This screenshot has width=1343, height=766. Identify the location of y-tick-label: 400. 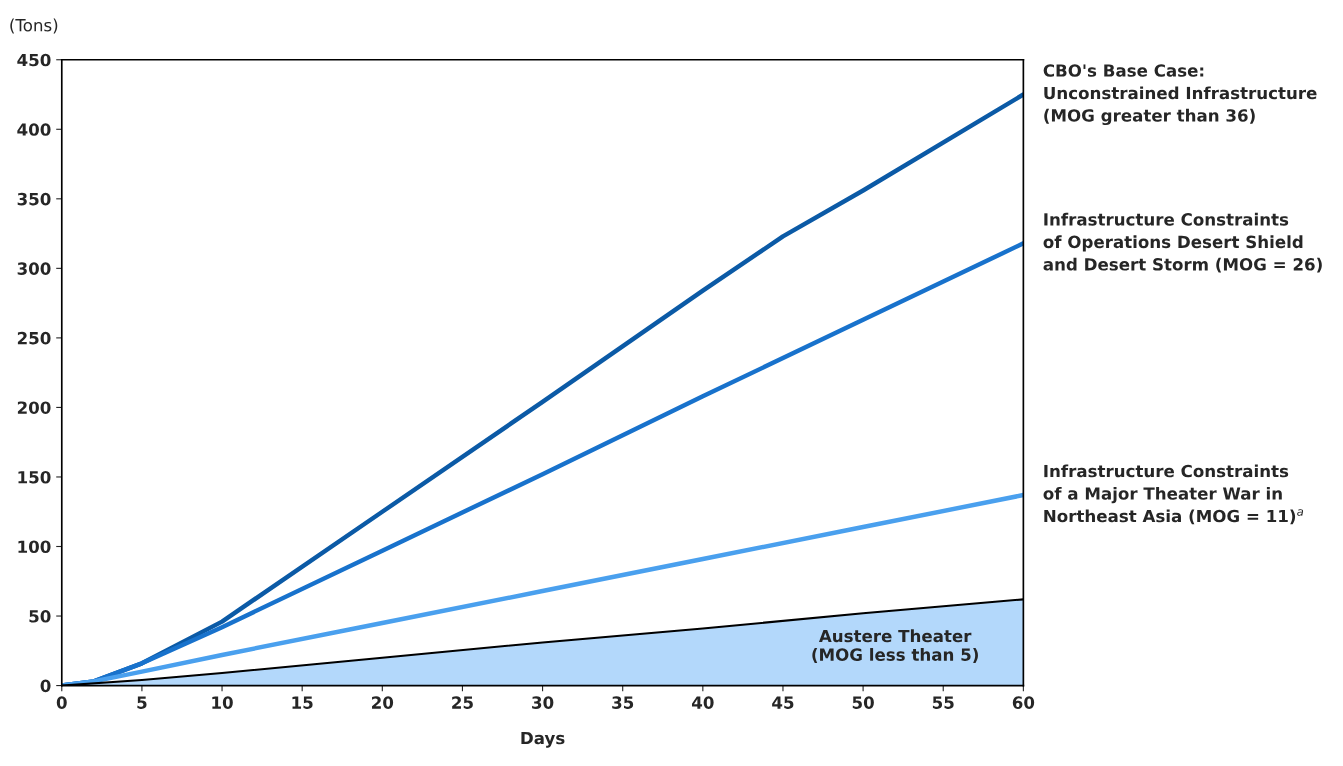
(34, 129).